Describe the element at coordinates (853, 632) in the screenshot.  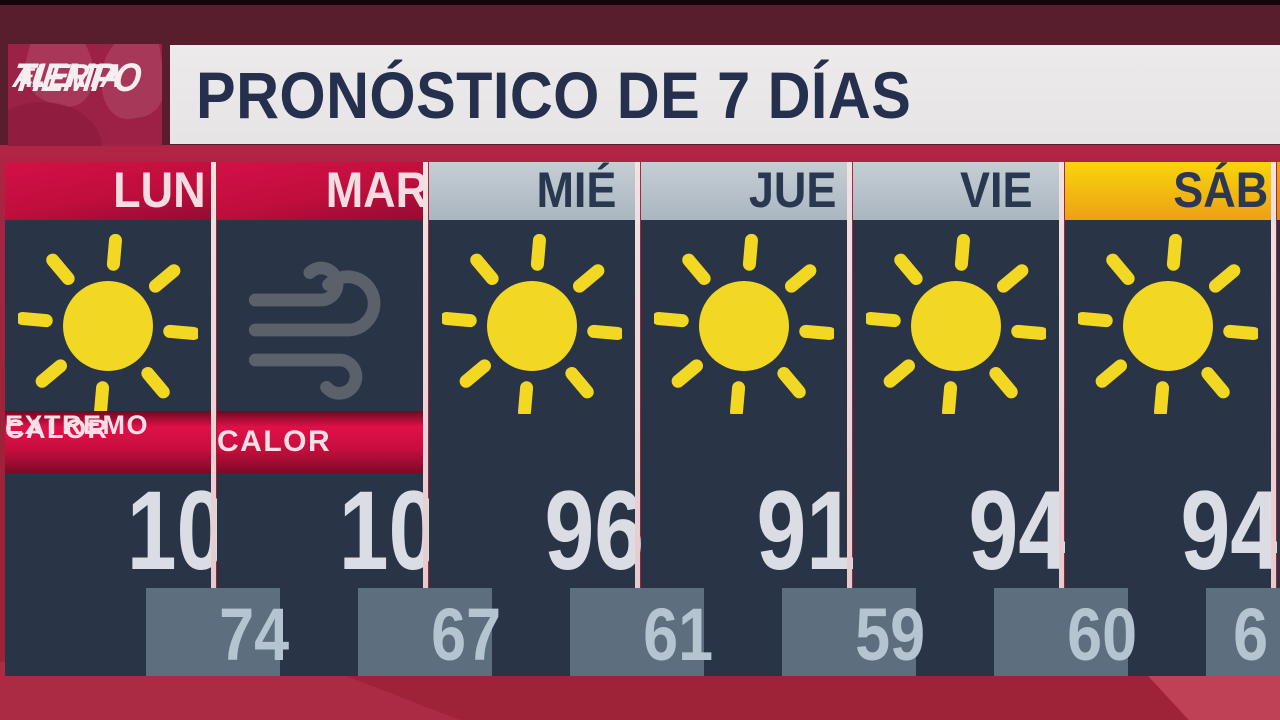
I see `low-temp-box: 59` at that location.